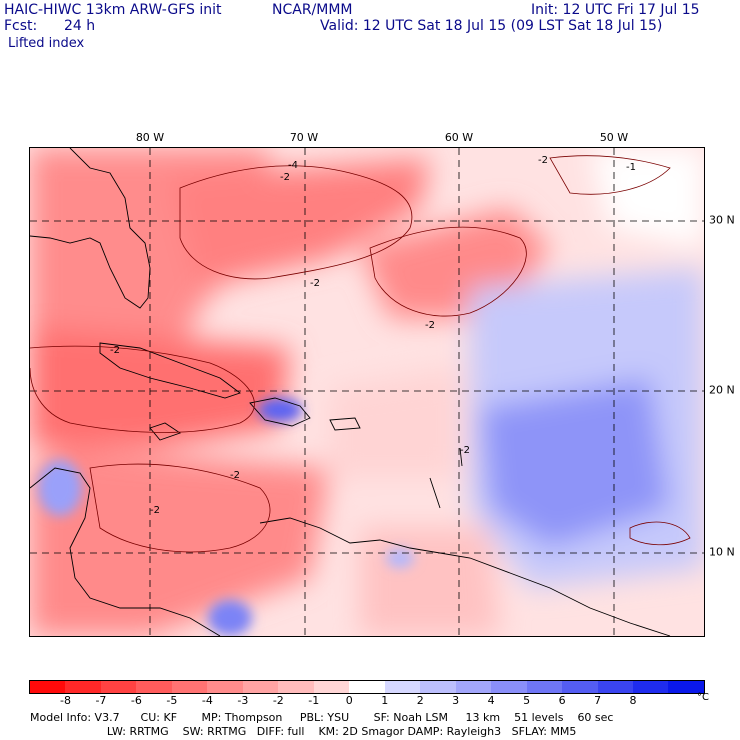 The width and height of the screenshot is (740, 740). What do you see at coordinates (101, 700) in the screenshot?
I see `colorbar-tick-label: -7` at bounding box center [101, 700].